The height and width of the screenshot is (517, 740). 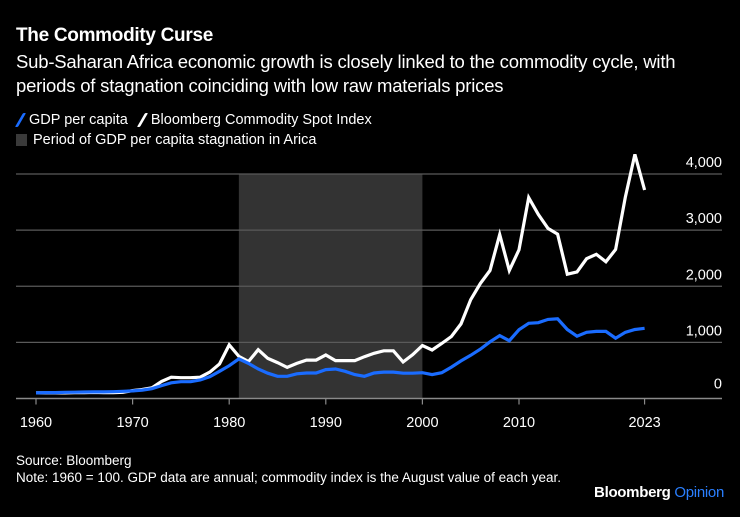 I want to click on x-tick-label: 1980, so click(x=229, y=423).